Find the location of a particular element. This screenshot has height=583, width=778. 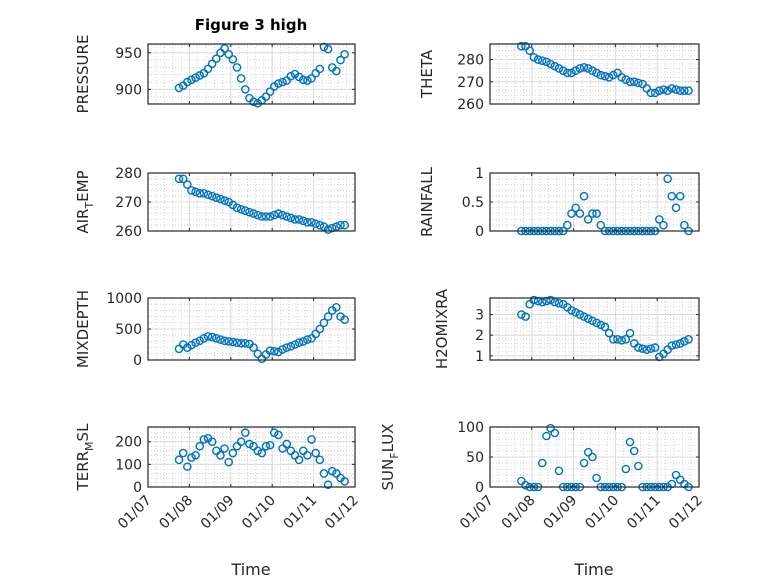

subplot-mixdepth: 0 500 1000 MIXDEPTH is located at coordinates (215, 329).